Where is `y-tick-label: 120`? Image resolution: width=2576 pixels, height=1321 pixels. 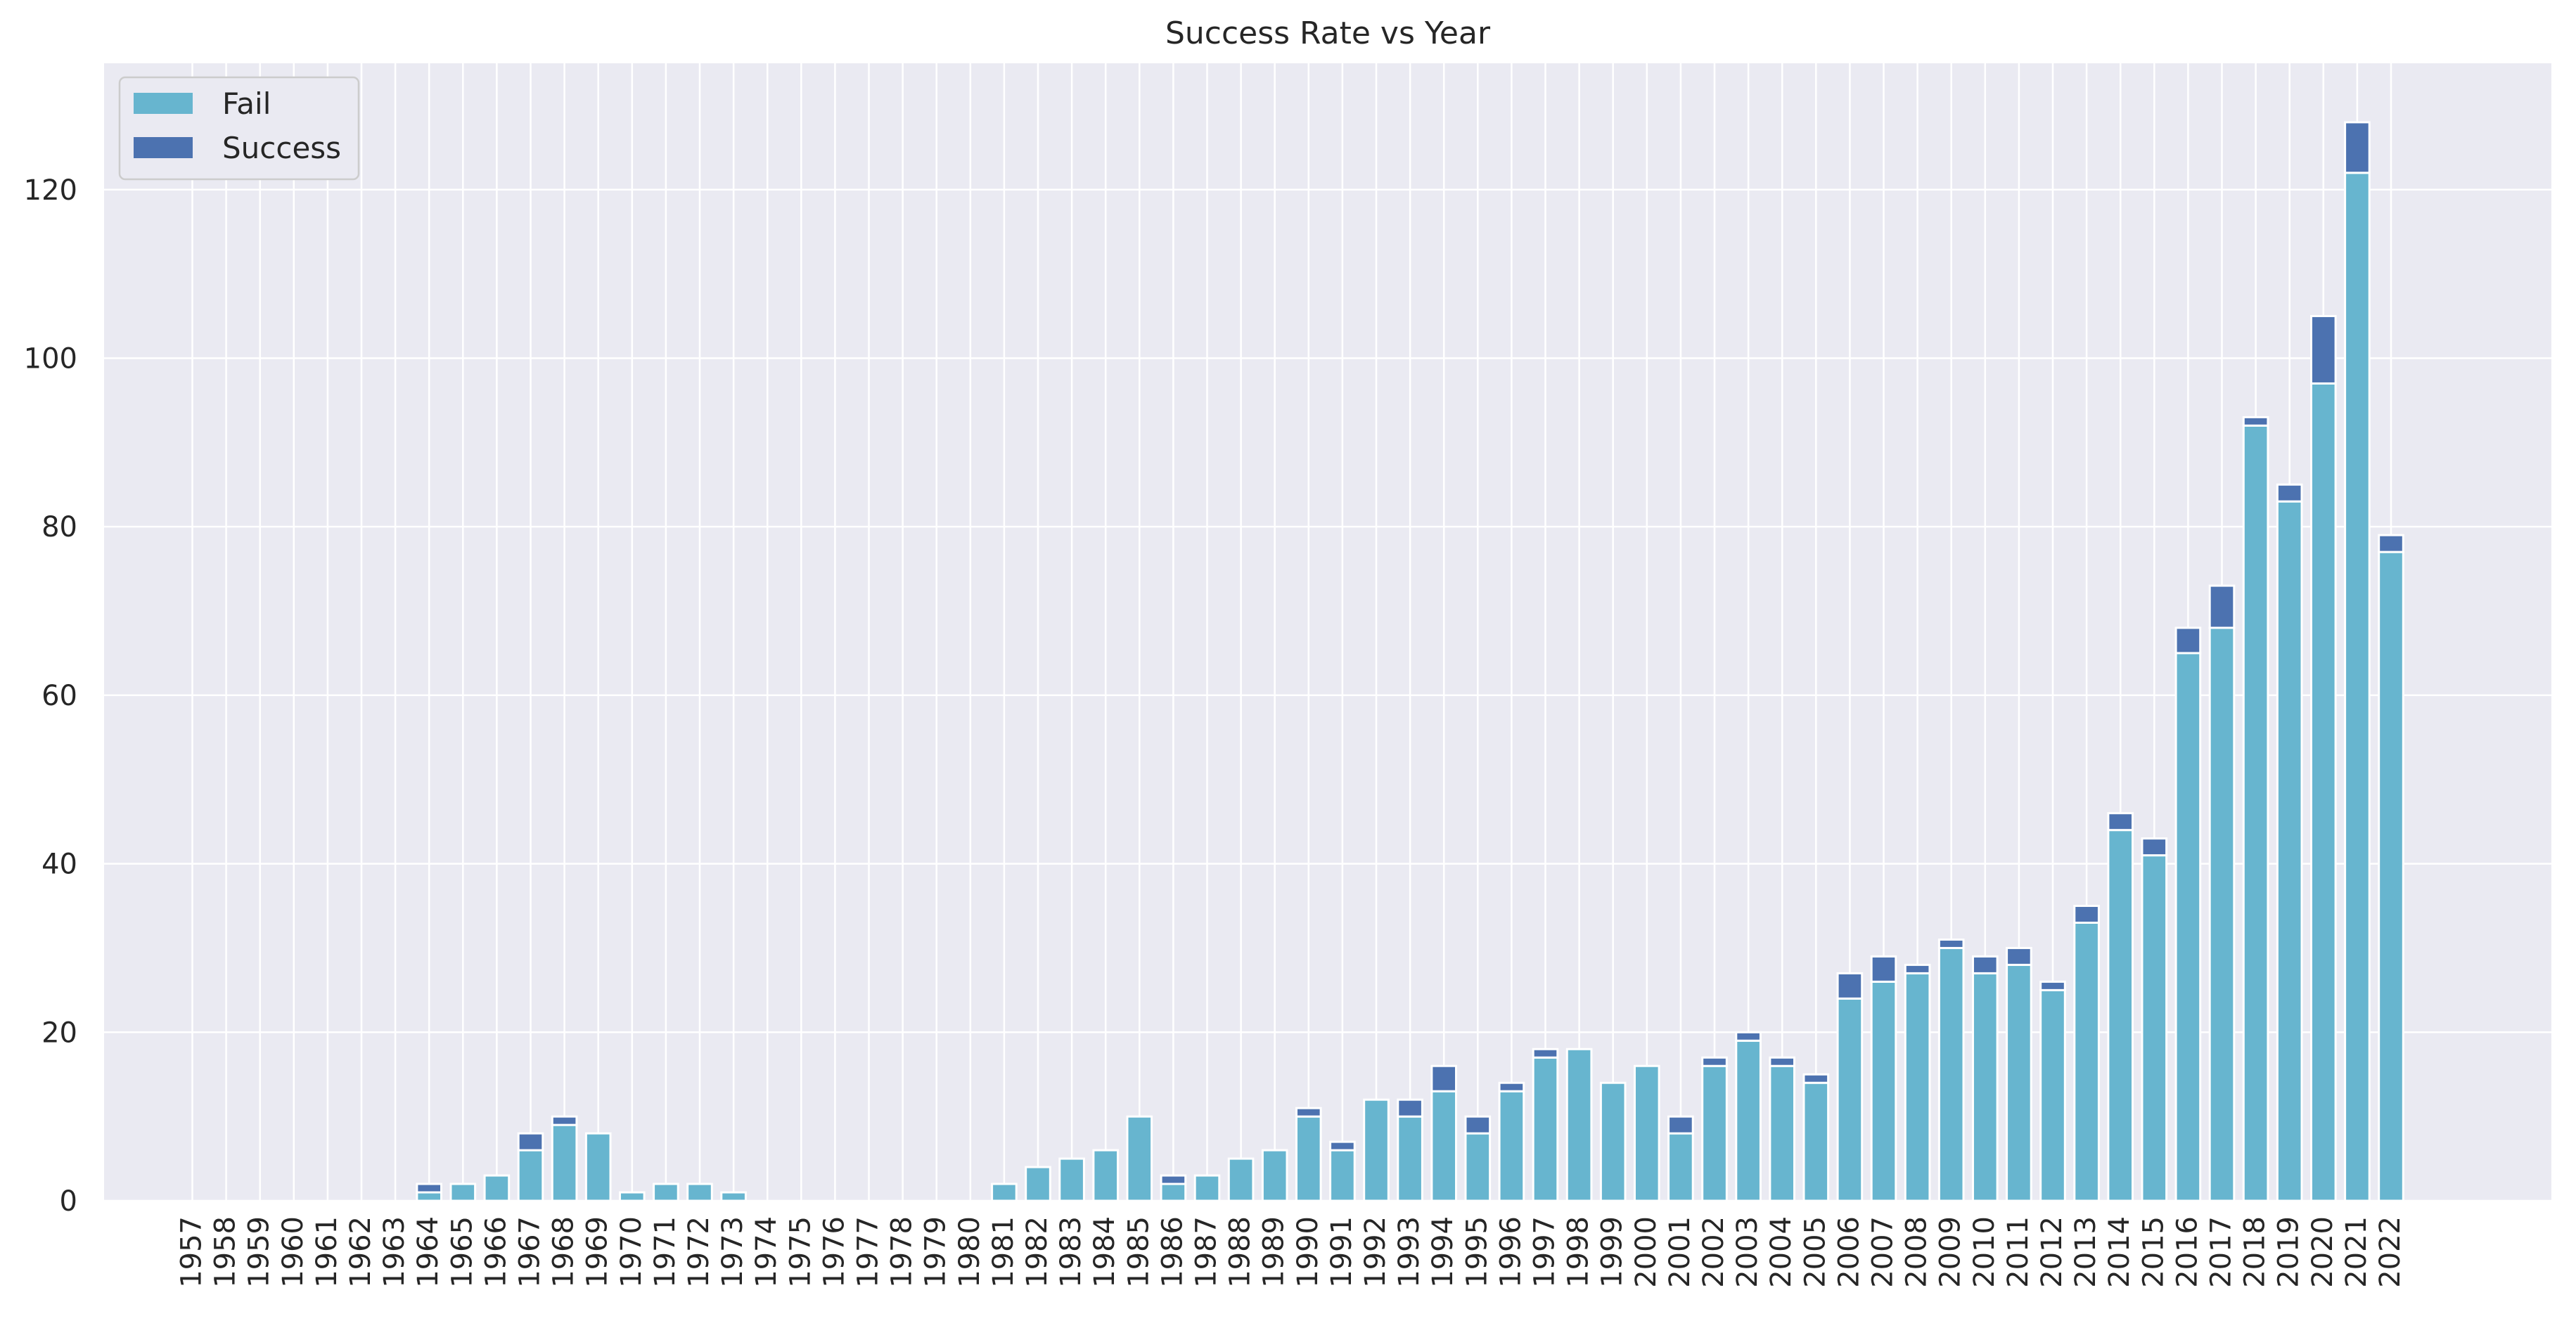
y-tick-label: 120 is located at coordinates (50, 191).